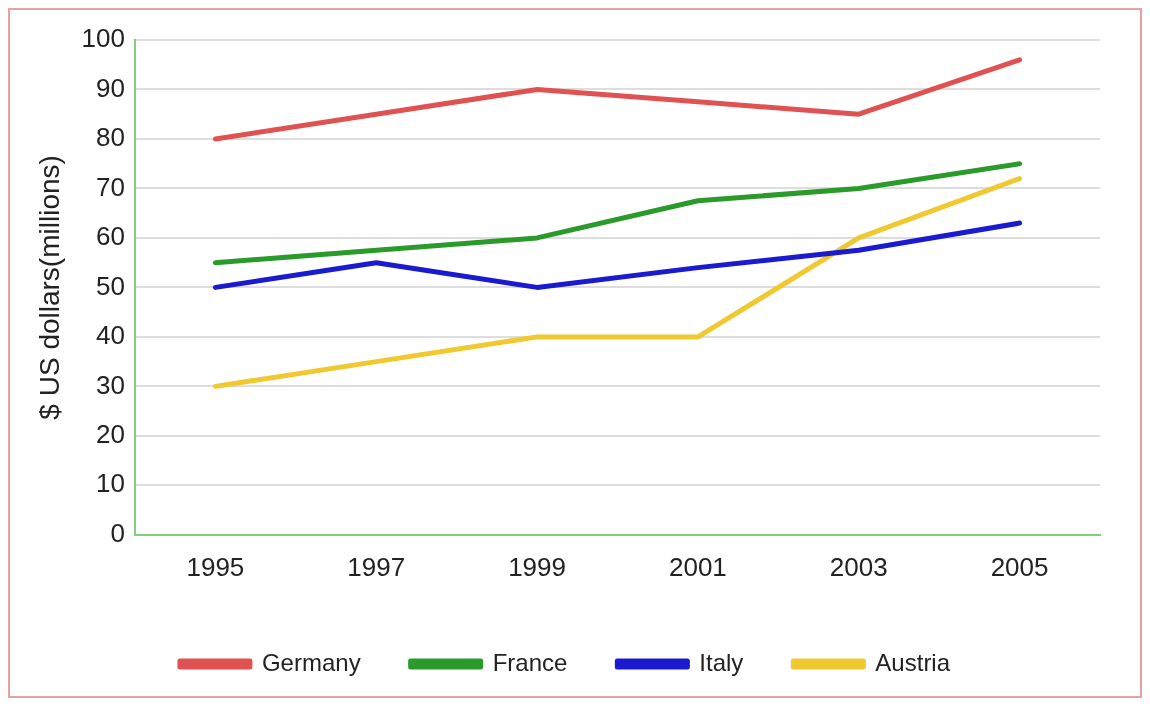 This screenshot has width=1150, height=707. Describe the element at coordinates (110, 236) in the screenshot. I see `y-tick-label: 60` at that location.